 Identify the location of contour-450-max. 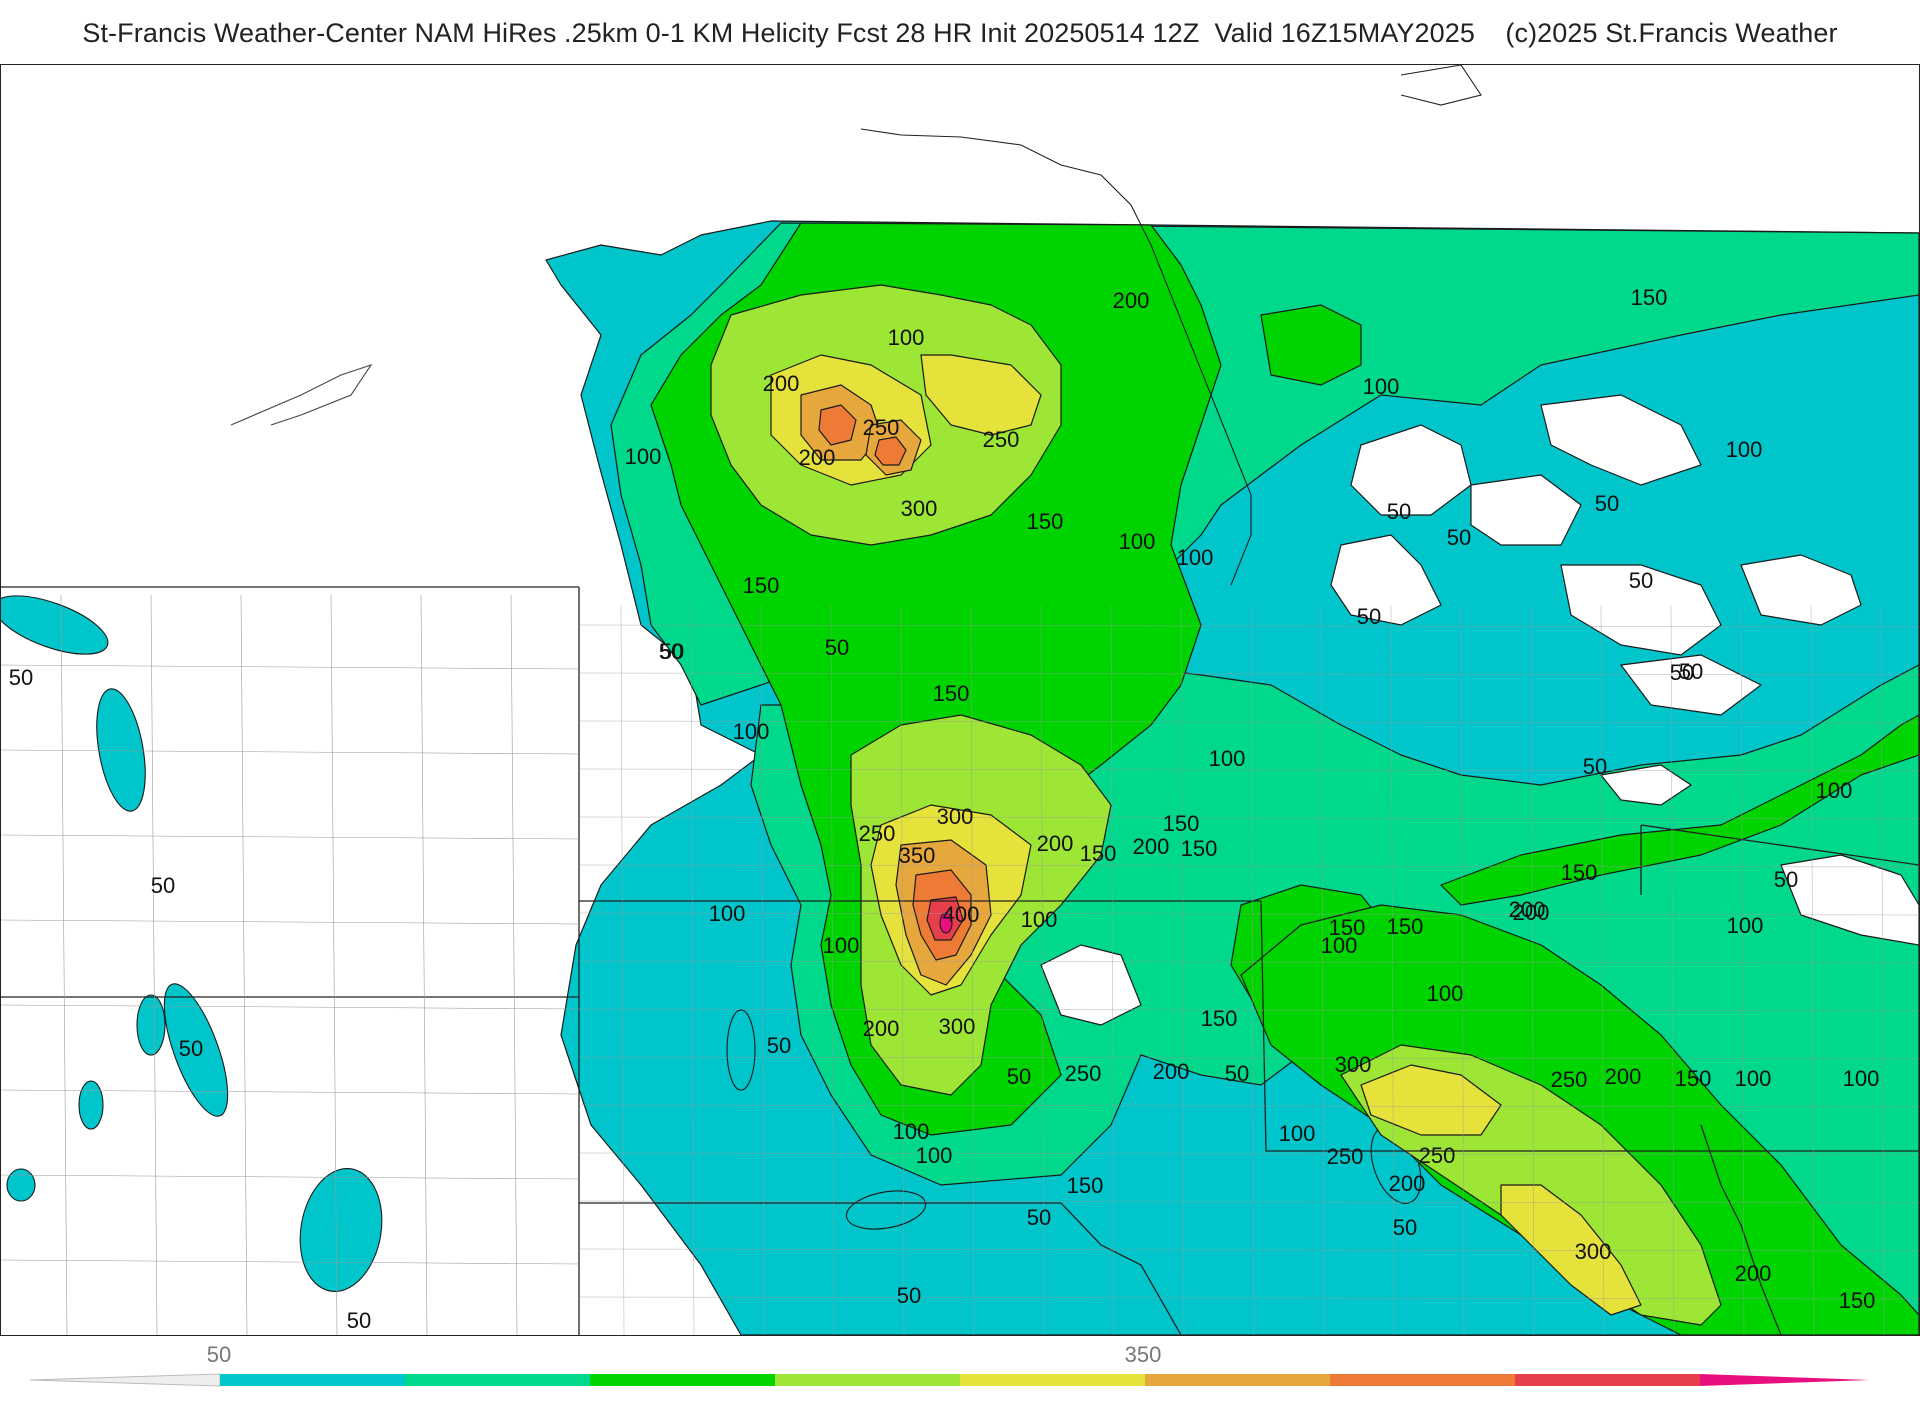
(946, 923).